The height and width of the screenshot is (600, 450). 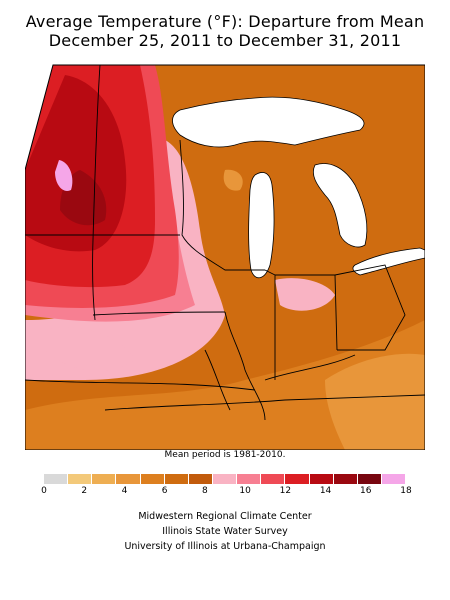 What do you see at coordinates (406, 491) in the screenshot?
I see `legend-tick-label: 18` at bounding box center [406, 491].